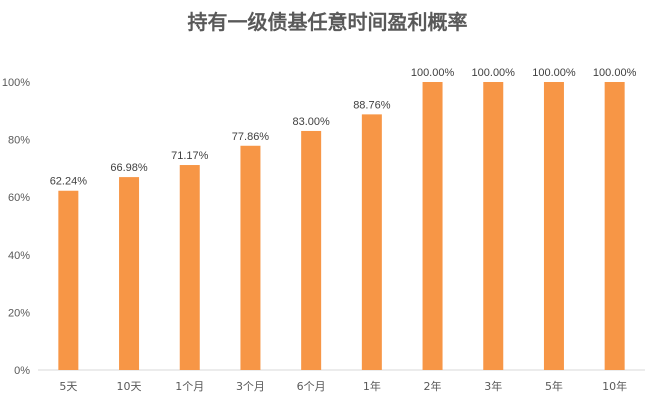 The width and height of the screenshot is (655, 400). What do you see at coordinates (19, 256) in the screenshot?
I see `y-tick-label: 40%` at bounding box center [19, 256].